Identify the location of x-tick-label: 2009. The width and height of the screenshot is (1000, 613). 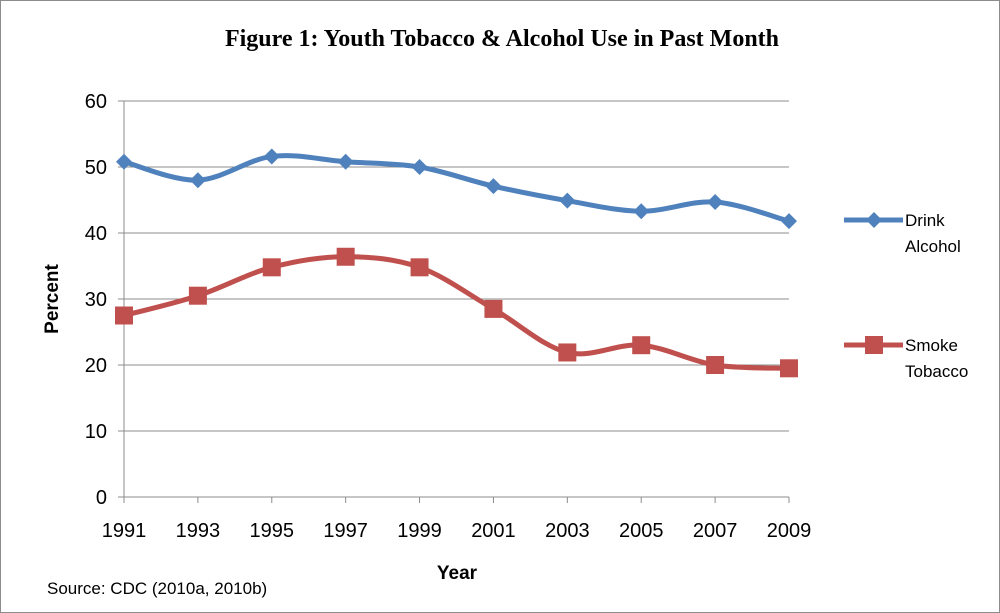
(789, 531).